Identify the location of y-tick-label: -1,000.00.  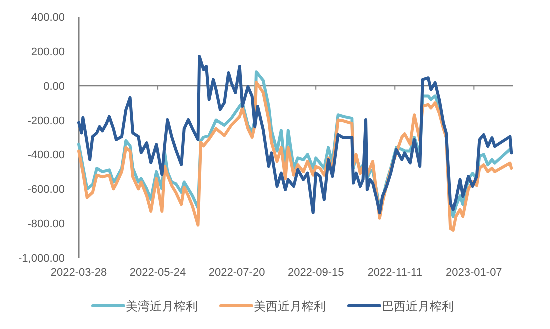
(41, 259).